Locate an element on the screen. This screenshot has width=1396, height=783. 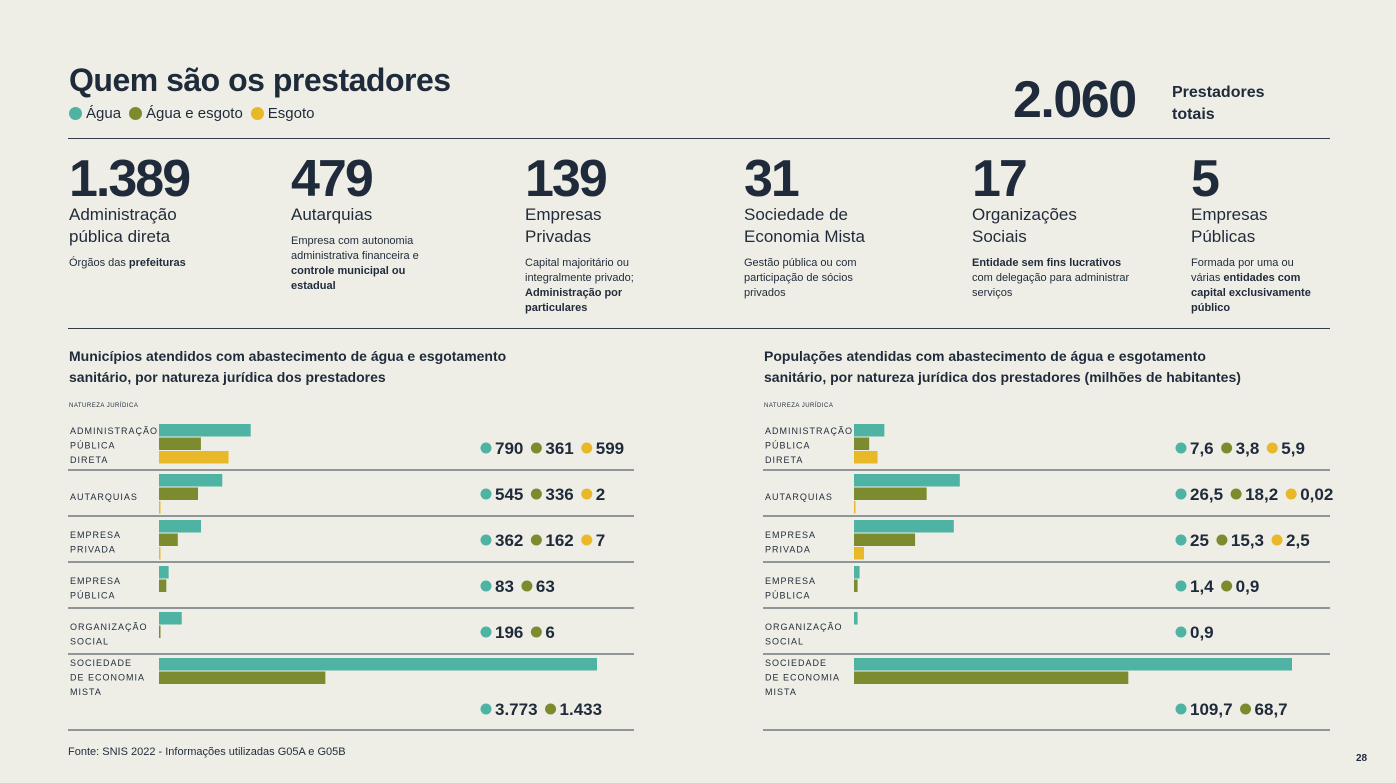
stat-desc-bold: controle municipal ou estadual is located at coordinates (348, 278).